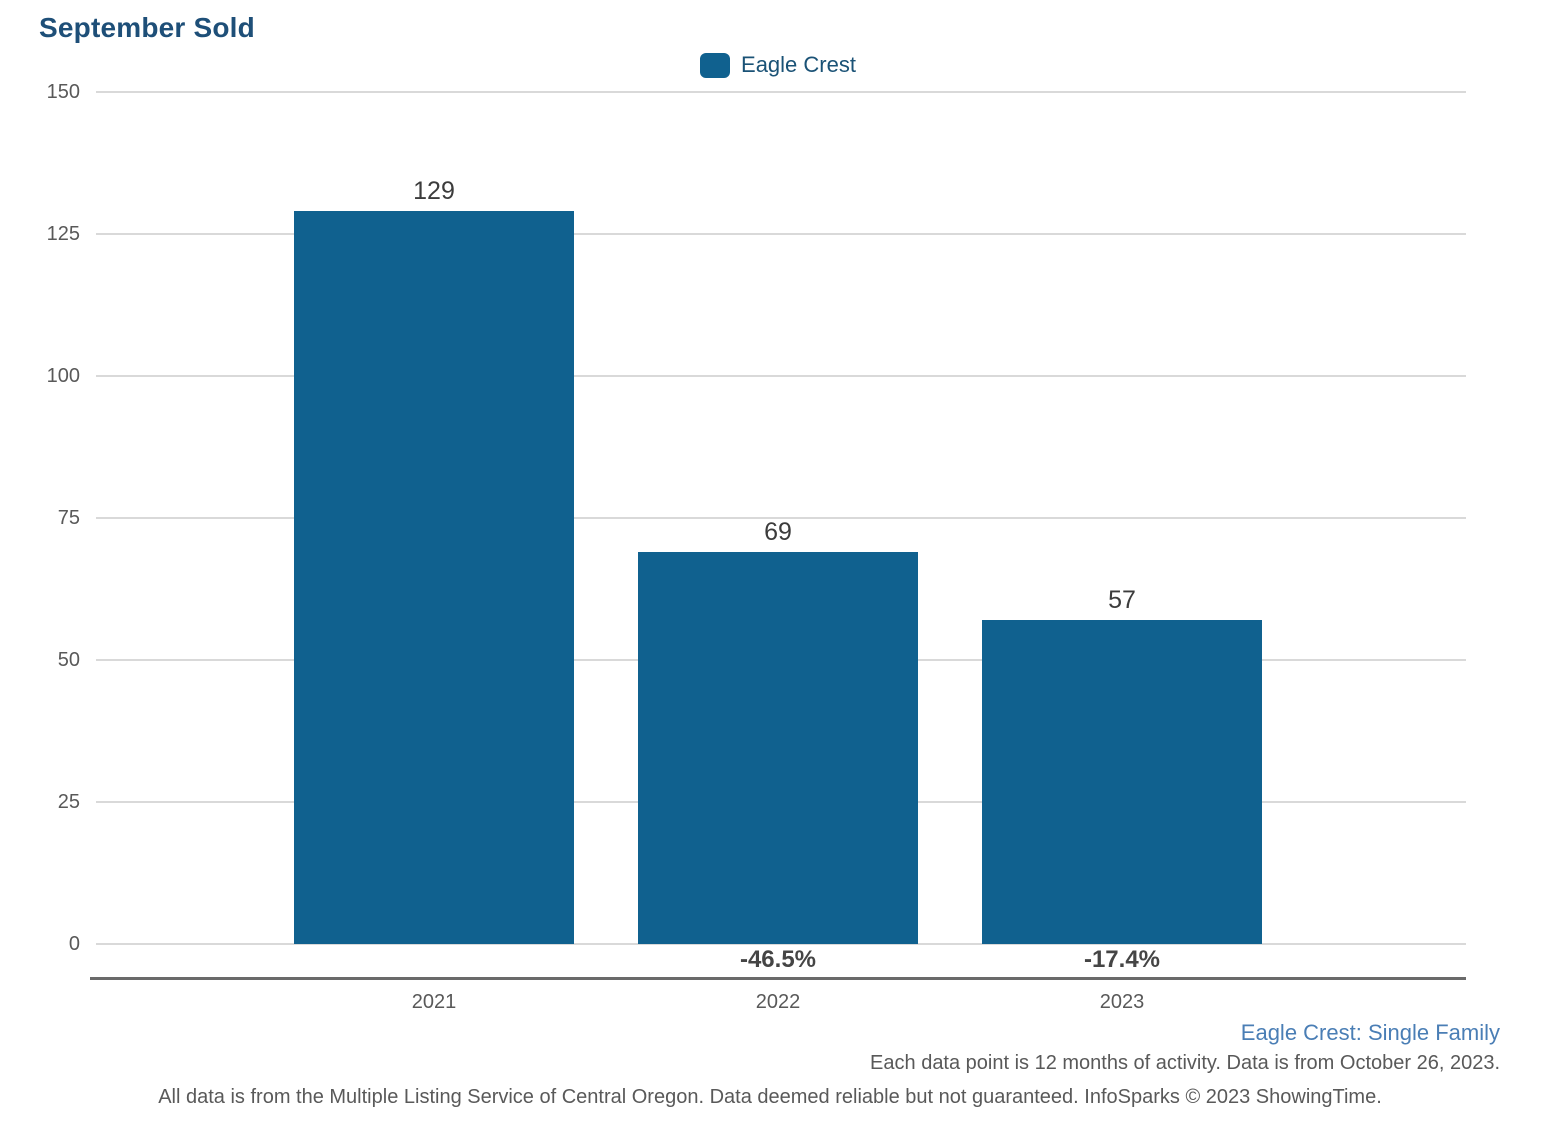 The image size is (1563, 1141). Describe the element at coordinates (434, 577) in the screenshot. I see `bar-2021` at that location.